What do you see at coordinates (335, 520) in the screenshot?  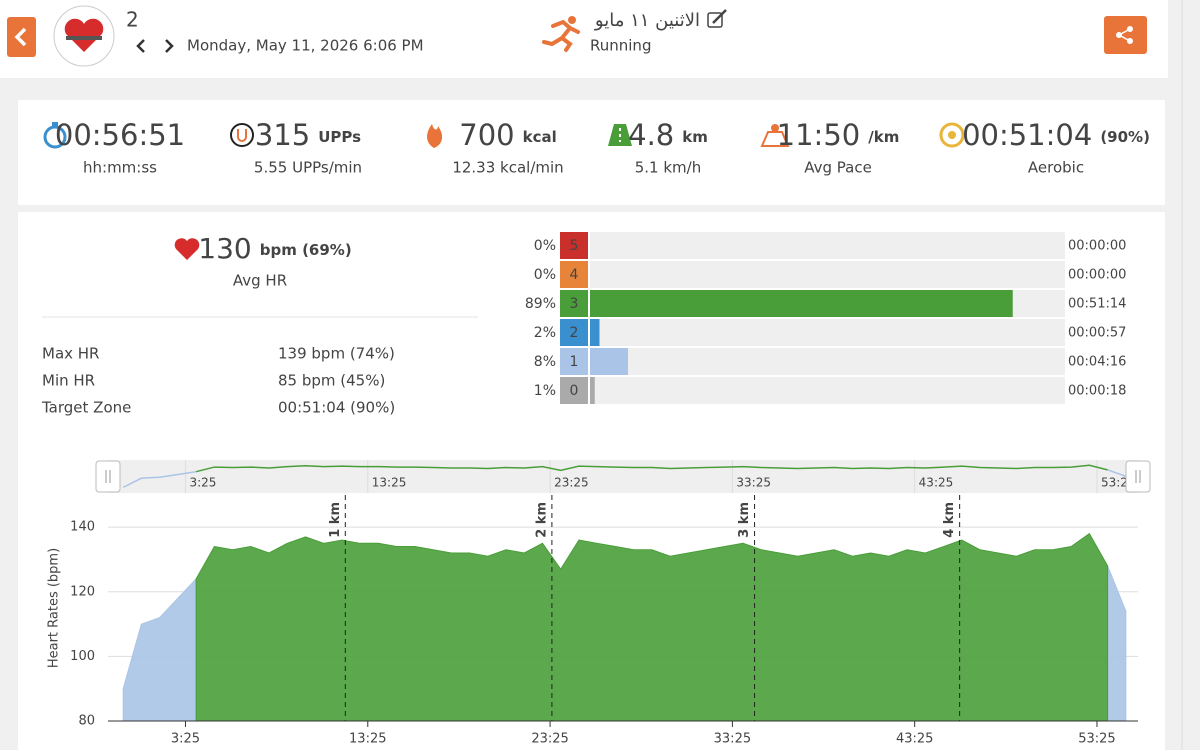 I see `km-label: 1 km` at bounding box center [335, 520].